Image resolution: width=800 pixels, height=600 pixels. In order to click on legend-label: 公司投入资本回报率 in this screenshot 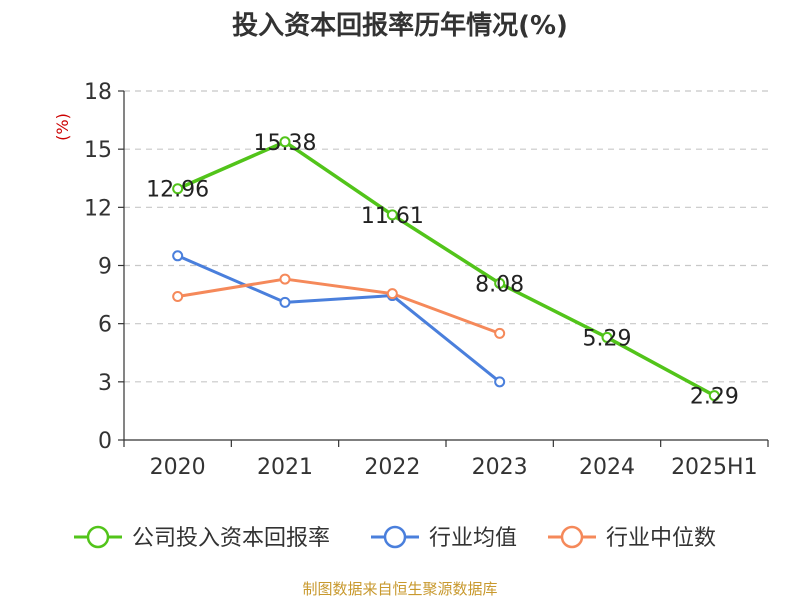, I will do `click(231, 538)`.